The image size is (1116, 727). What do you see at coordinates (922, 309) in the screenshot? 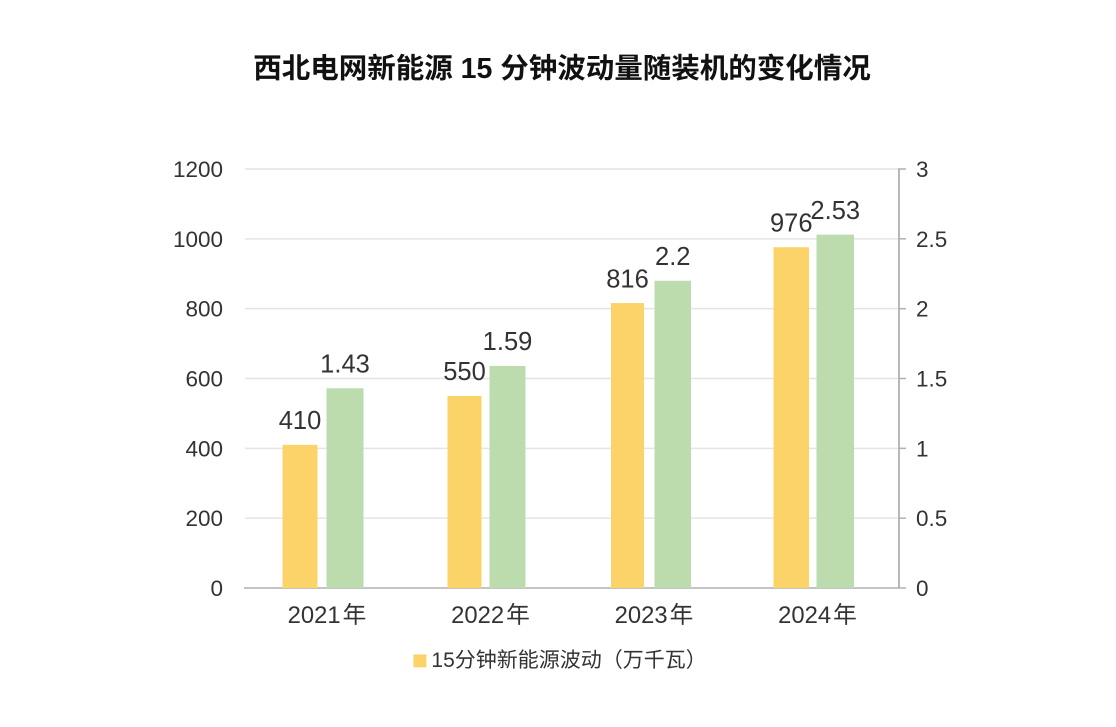
I see `svg-text: 2` at bounding box center [922, 309].